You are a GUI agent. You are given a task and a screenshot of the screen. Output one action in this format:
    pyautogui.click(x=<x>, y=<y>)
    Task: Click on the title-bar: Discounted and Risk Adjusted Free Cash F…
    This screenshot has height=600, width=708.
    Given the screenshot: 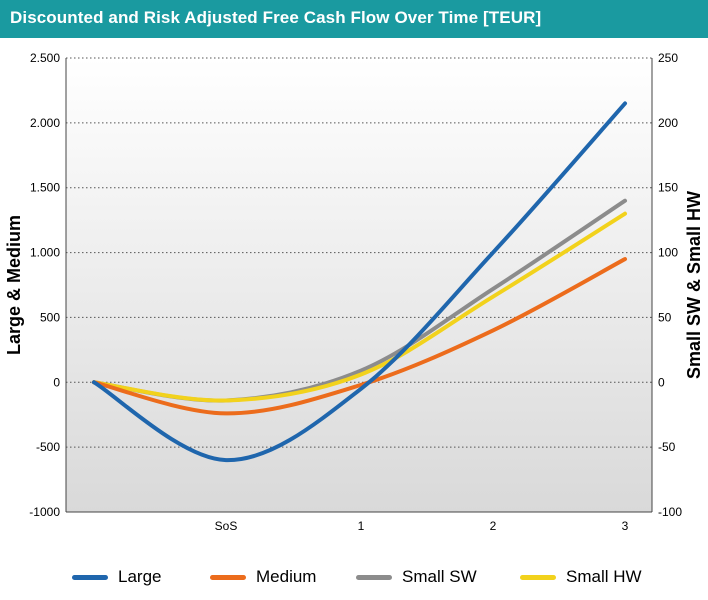 What is the action you would take?
    pyautogui.click(x=354, y=19)
    